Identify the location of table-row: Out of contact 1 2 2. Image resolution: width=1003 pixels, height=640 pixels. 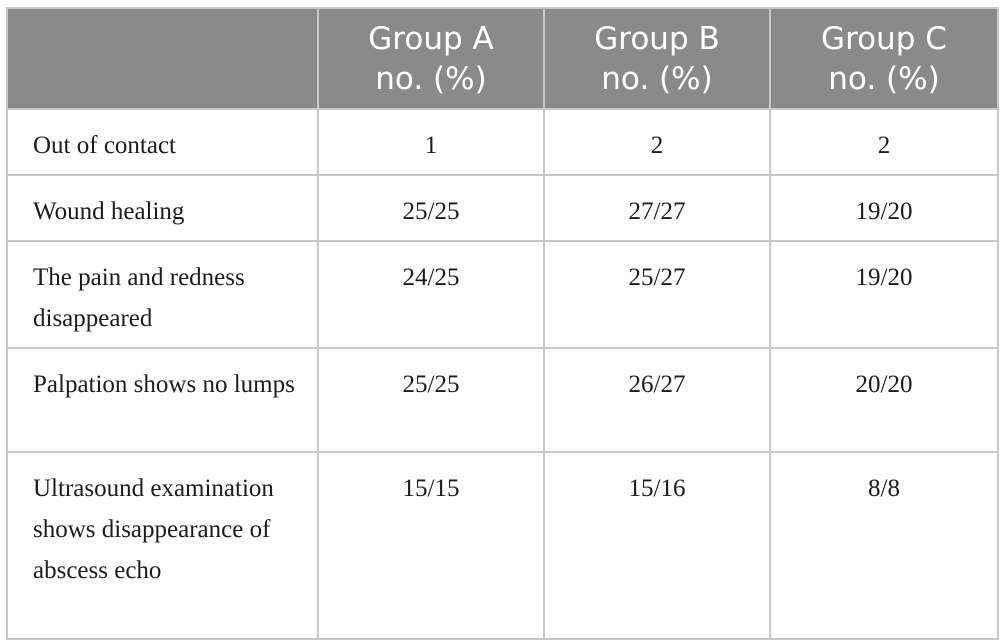
(502, 142).